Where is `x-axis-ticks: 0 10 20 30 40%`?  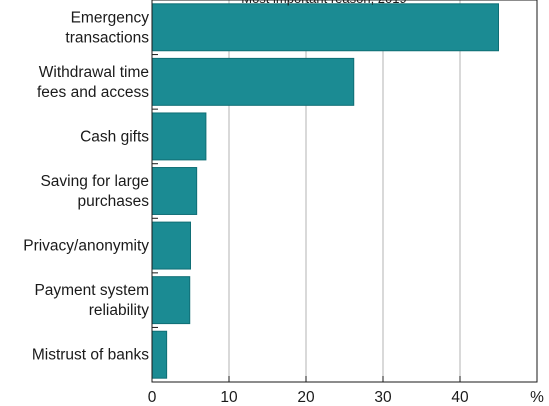
x-axis-ticks: 0 10 20 30 40% is located at coordinates (346, 391).